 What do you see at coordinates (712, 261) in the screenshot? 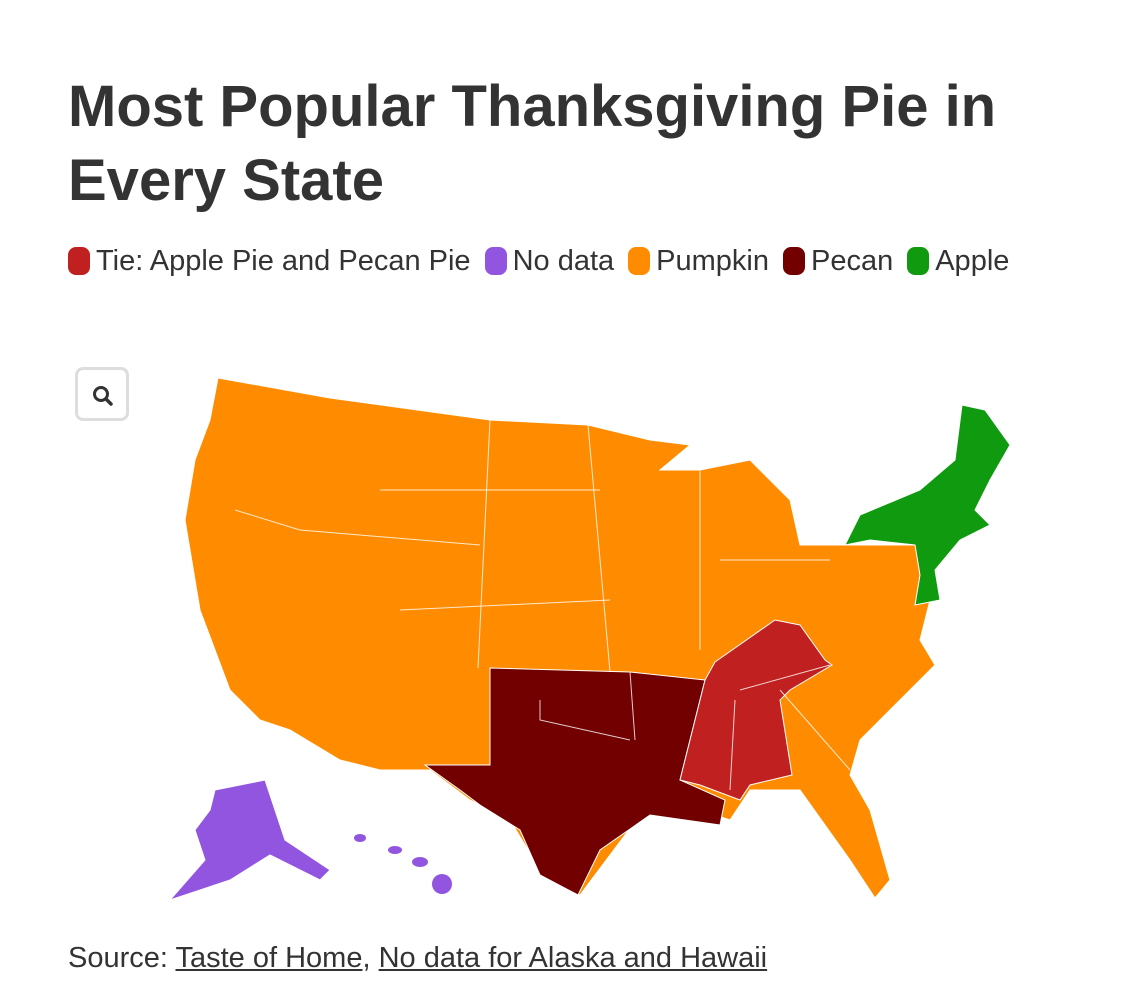
I see `legend-label: Pumpkin` at bounding box center [712, 261].